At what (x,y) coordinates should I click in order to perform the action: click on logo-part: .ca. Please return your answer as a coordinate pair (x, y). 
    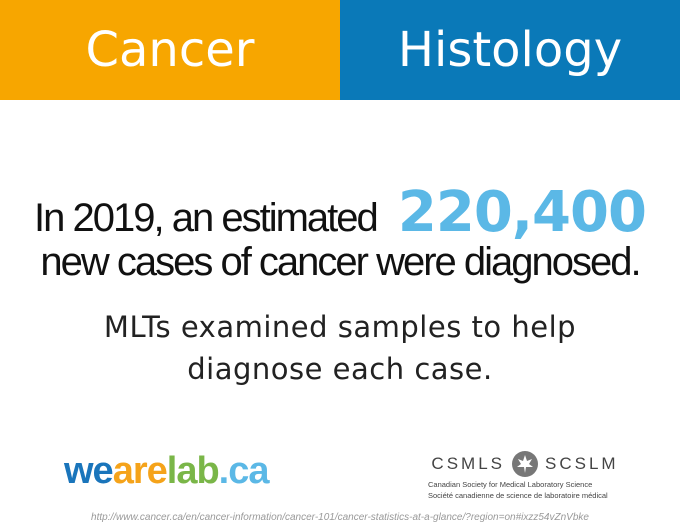
    Looking at the image, I should click on (244, 471).